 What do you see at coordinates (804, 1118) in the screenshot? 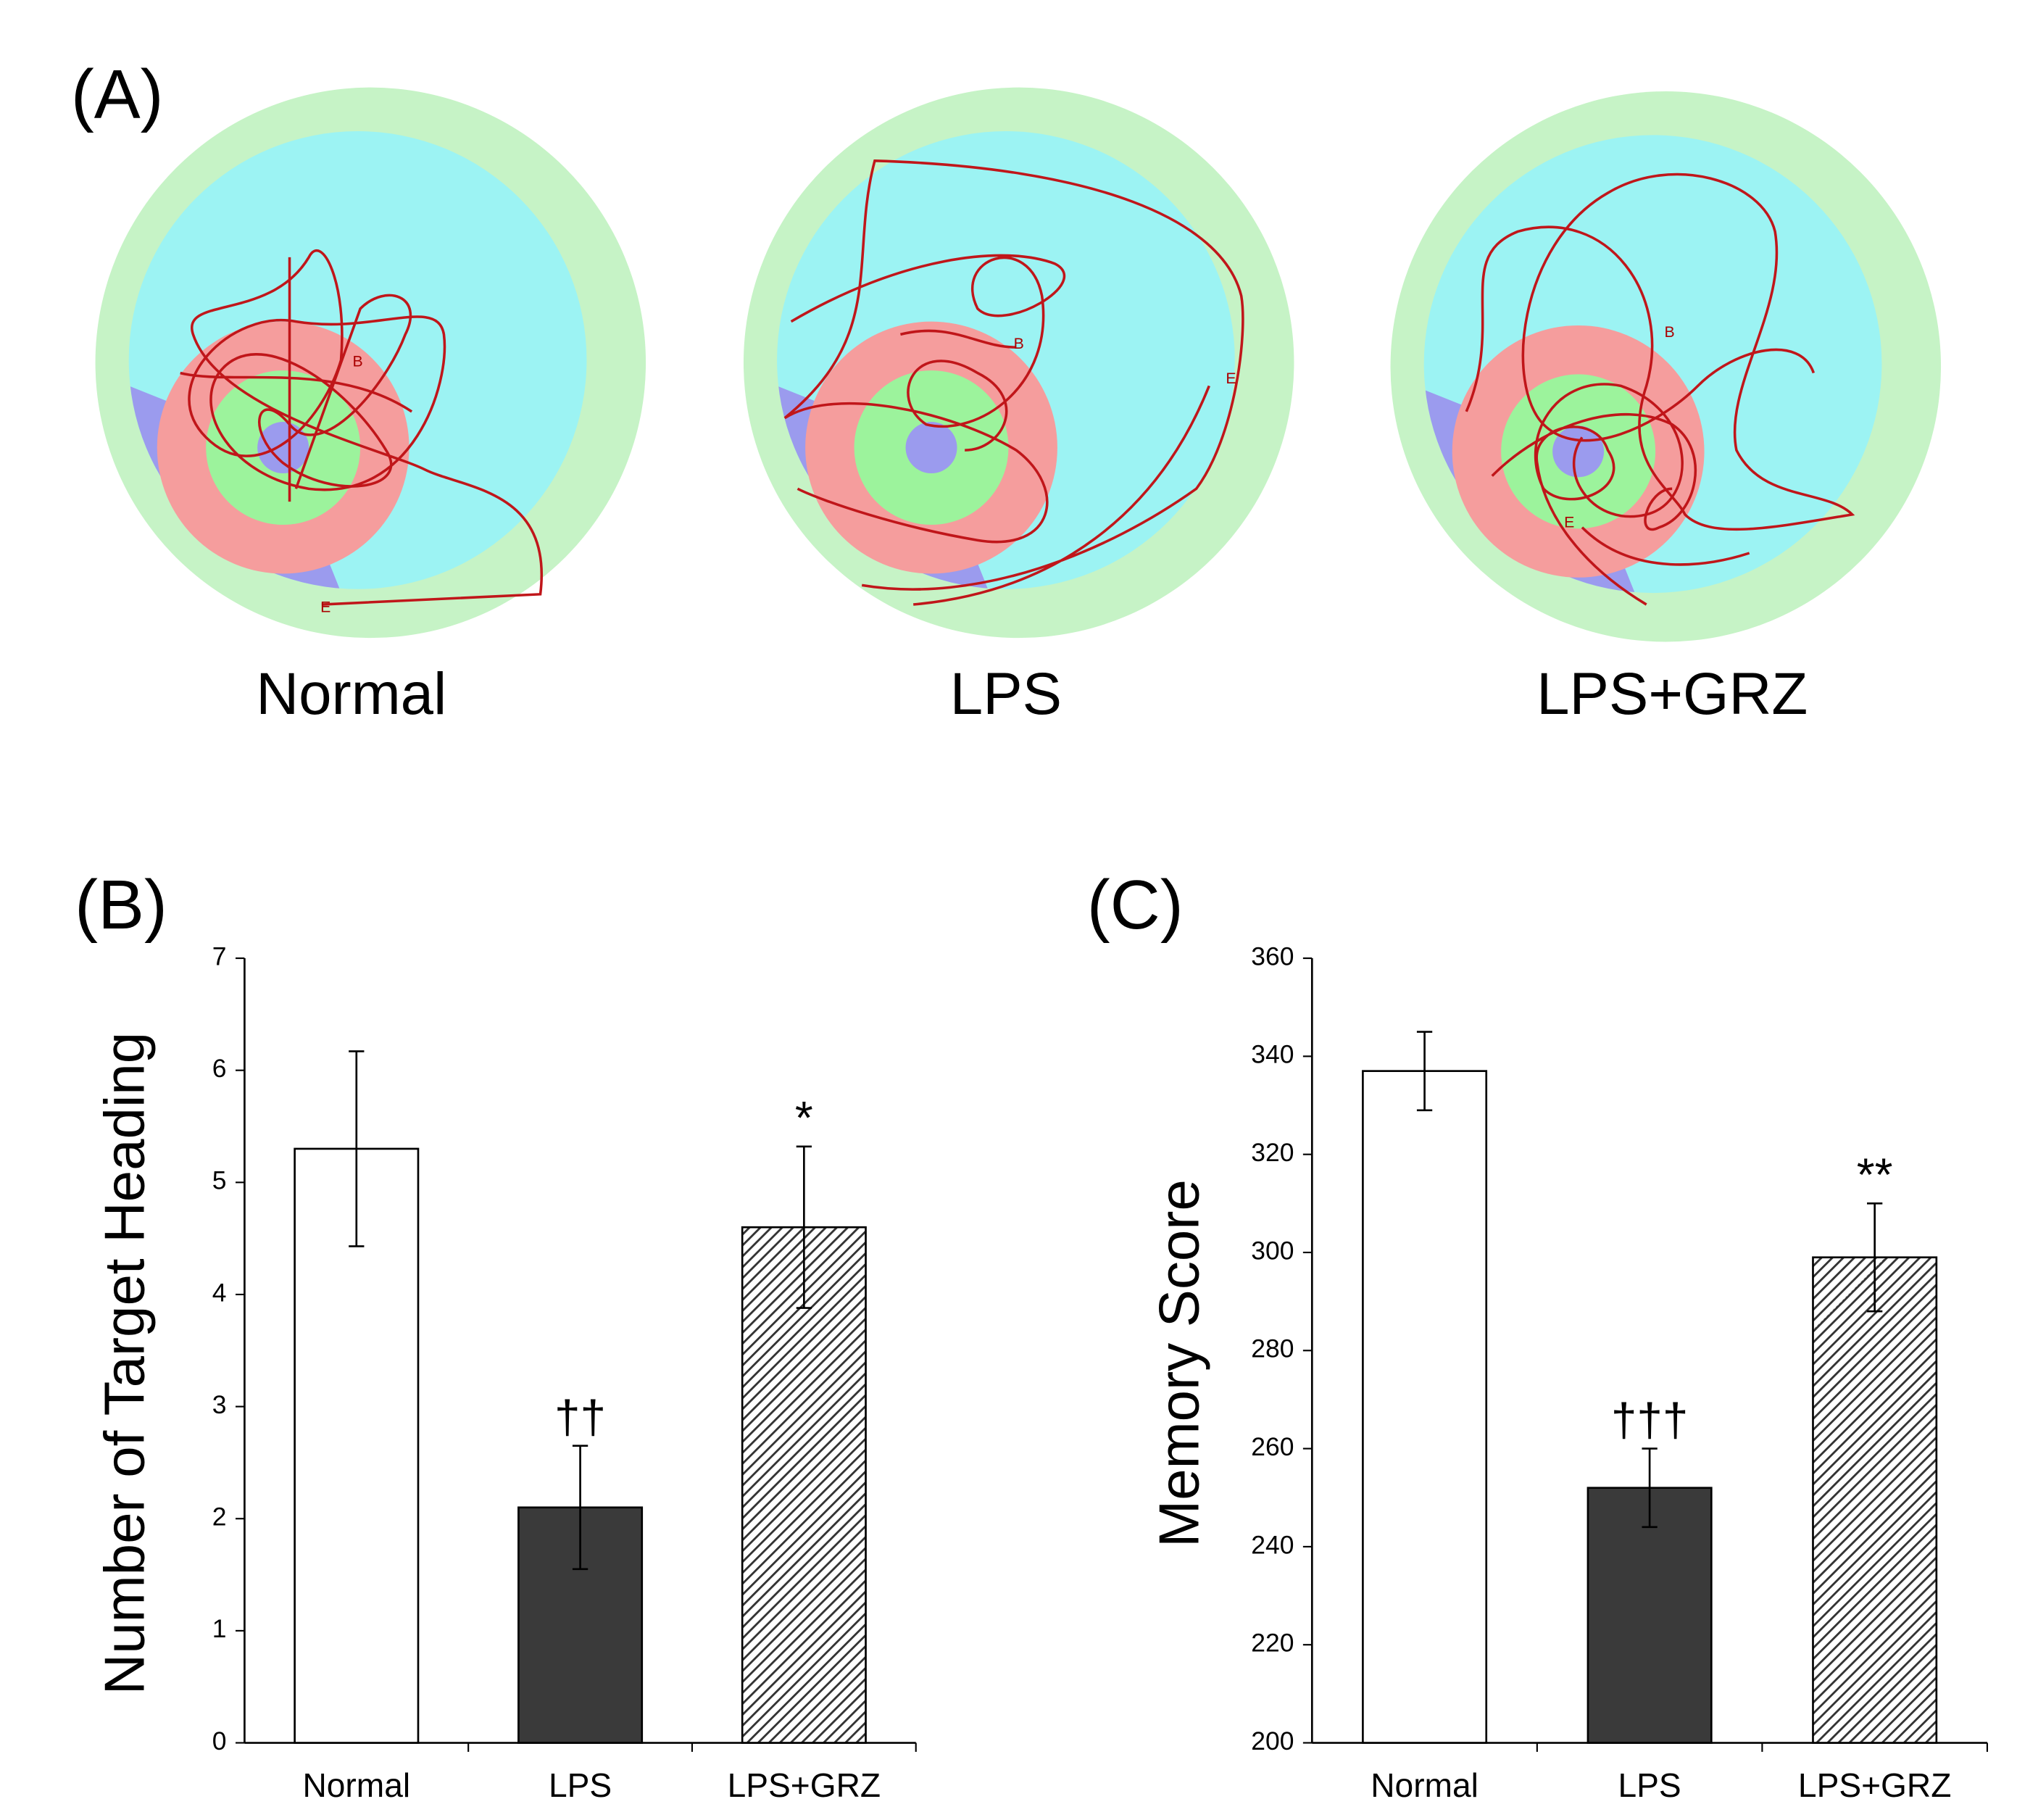
I see `significance-label: *` at bounding box center [804, 1118].